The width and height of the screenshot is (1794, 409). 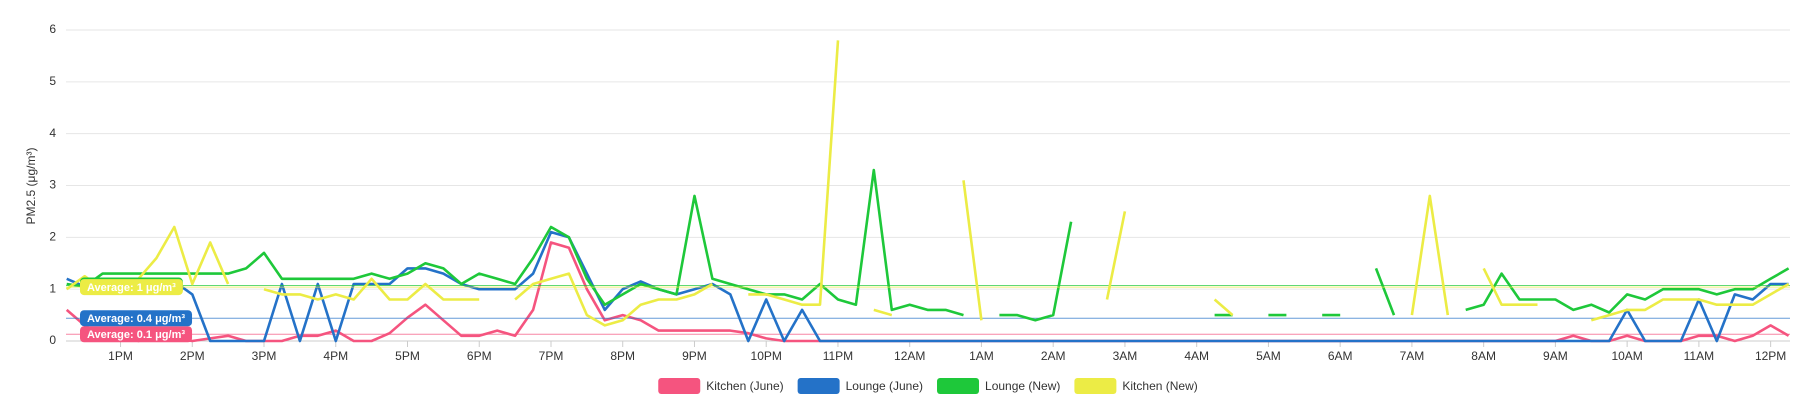 What do you see at coordinates (52, 29) in the screenshot?
I see `y-tick-label: 6` at bounding box center [52, 29].